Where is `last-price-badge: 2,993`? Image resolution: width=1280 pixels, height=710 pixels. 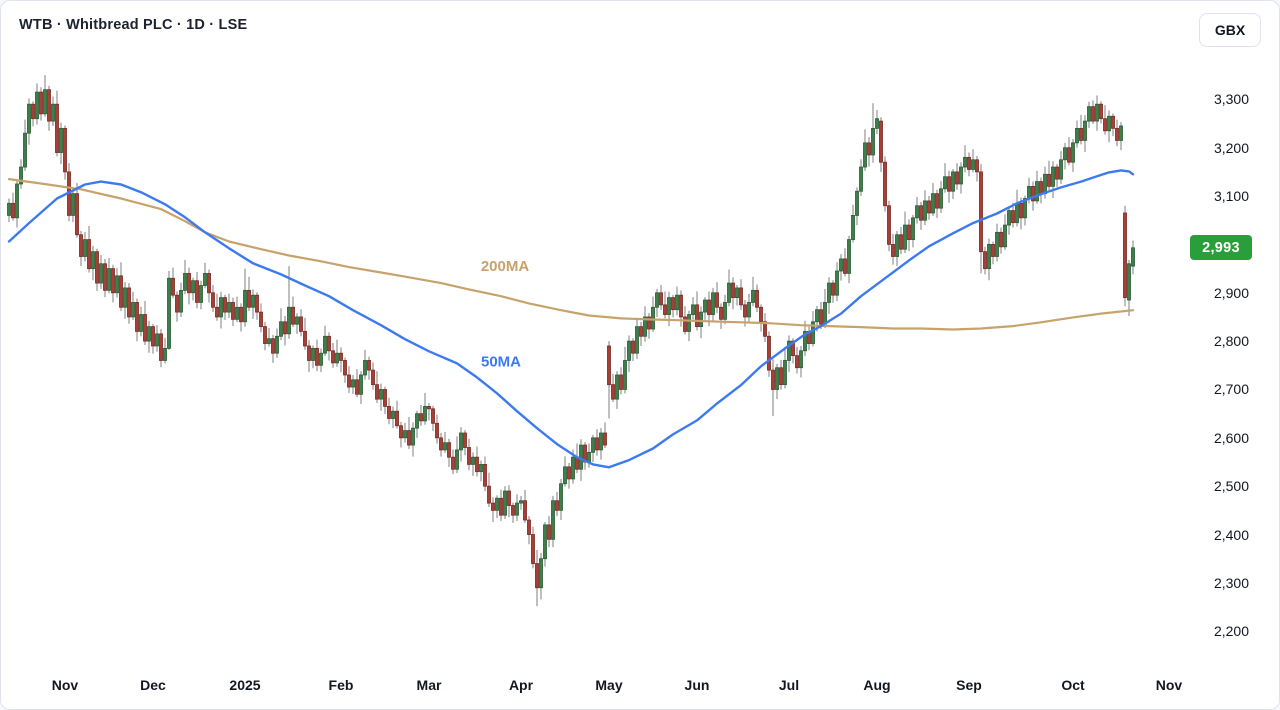 last-price-badge: 2,993 is located at coordinates (1221, 248).